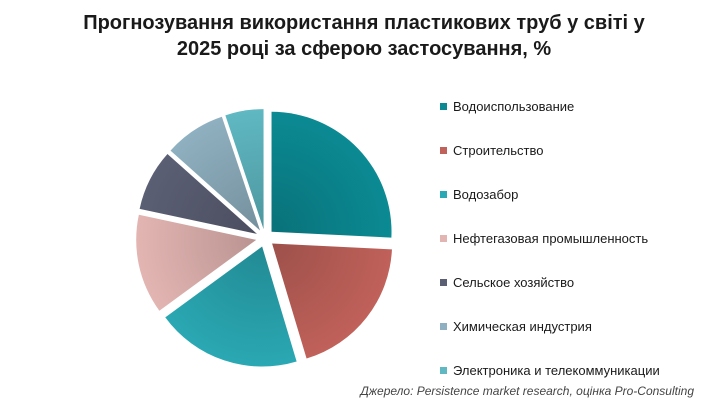  I want to click on legend-item-3: Водозабор, so click(582, 194).